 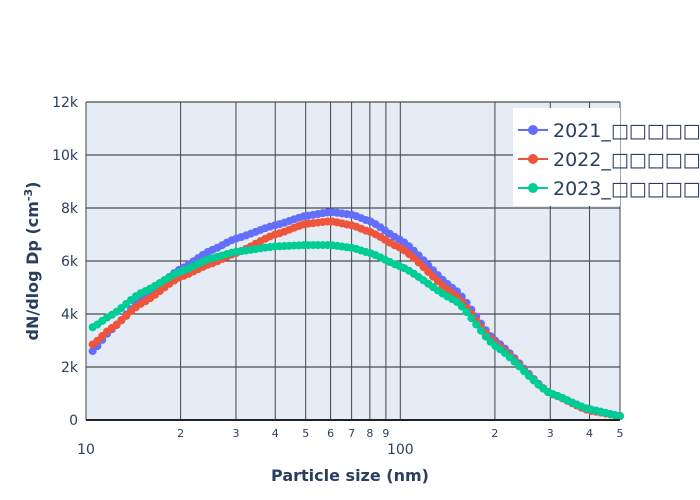 What do you see at coordinates (70, 315) in the screenshot?
I see `y-tick-label: 4k` at bounding box center [70, 315].